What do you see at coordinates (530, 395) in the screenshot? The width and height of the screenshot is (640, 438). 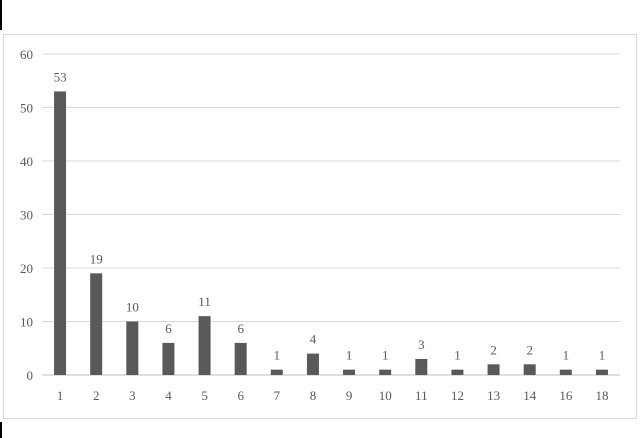 I see `x-tick-label: 14` at bounding box center [530, 395].